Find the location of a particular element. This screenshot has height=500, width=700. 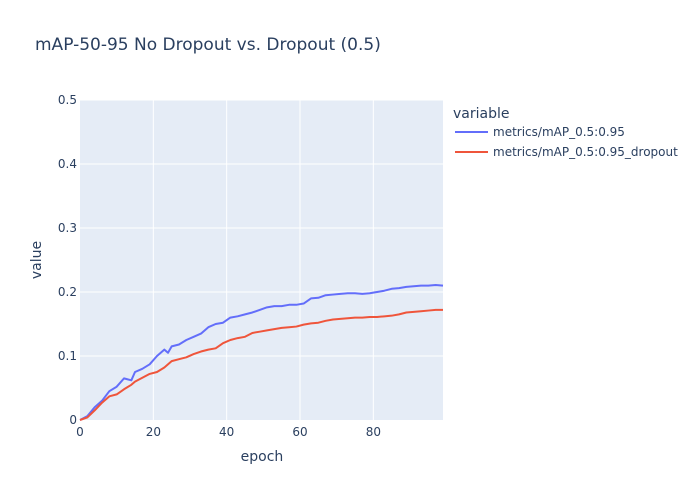

legend-label: metrics/mAP_0.5:0.95_dropout is located at coordinates (585, 152).